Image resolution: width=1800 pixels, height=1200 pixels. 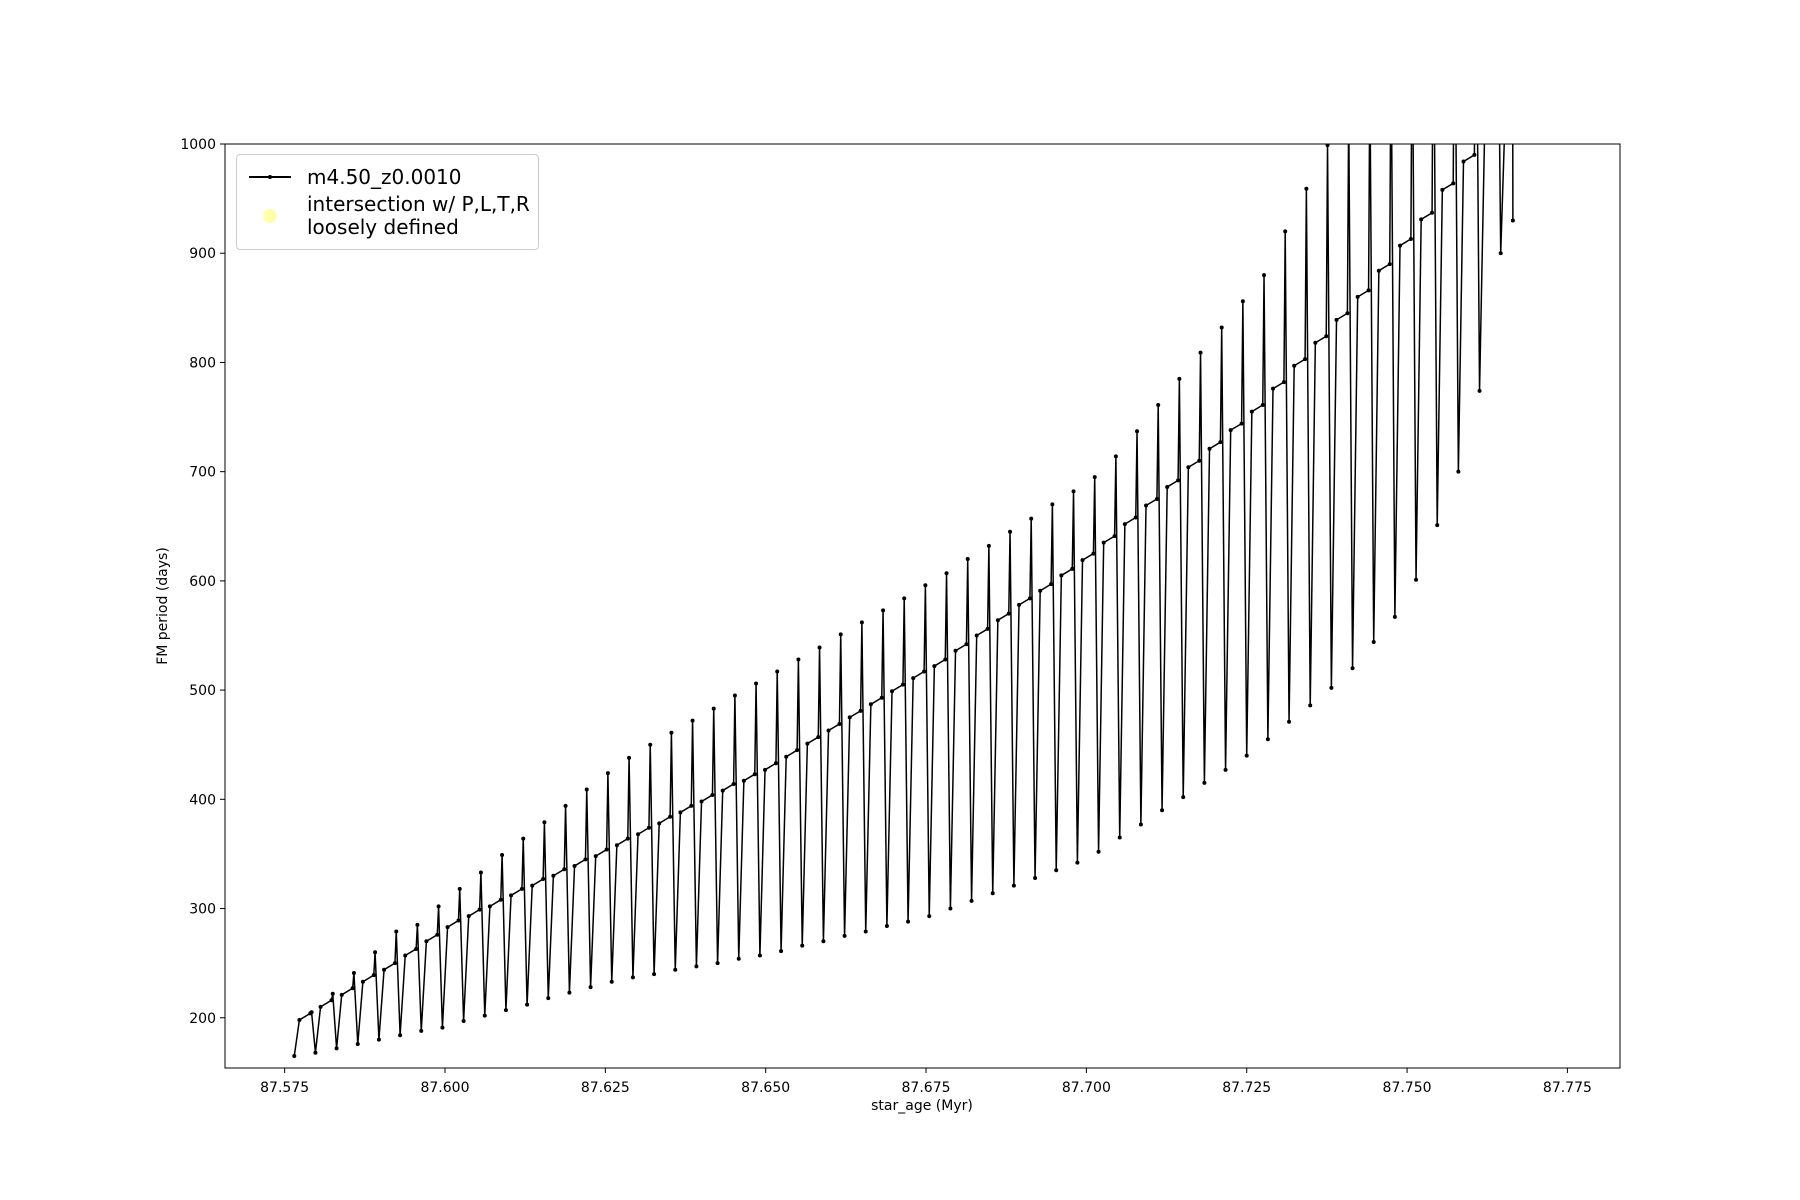 What do you see at coordinates (387, 216) in the screenshot?
I see `legend-entry: intersection w/ P,L,T,R loosely defined` at bounding box center [387, 216].